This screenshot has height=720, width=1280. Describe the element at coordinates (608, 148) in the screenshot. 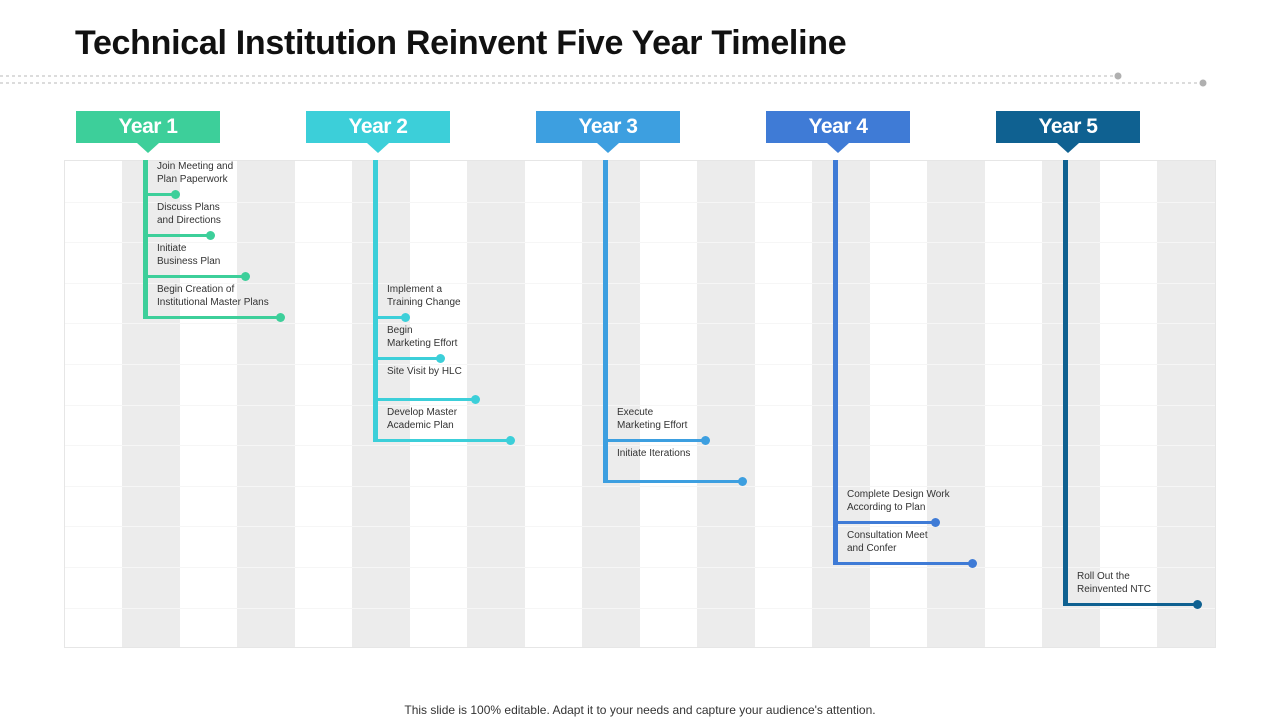

I see `year-3-arrow` at that location.